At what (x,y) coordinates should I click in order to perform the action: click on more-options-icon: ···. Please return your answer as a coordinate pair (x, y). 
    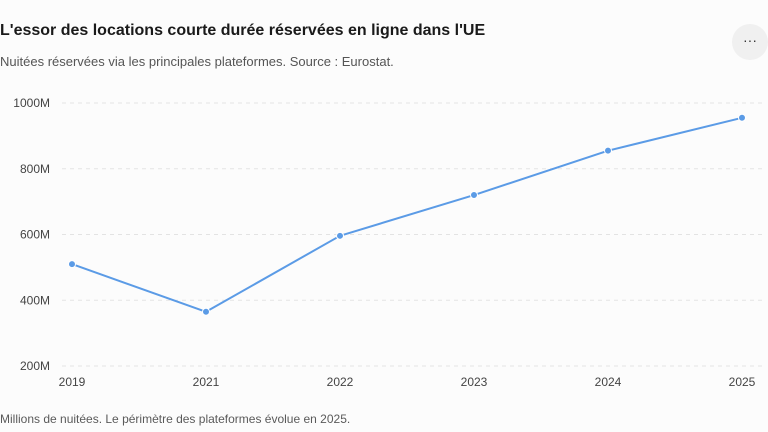
    Looking at the image, I should click on (750, 40).